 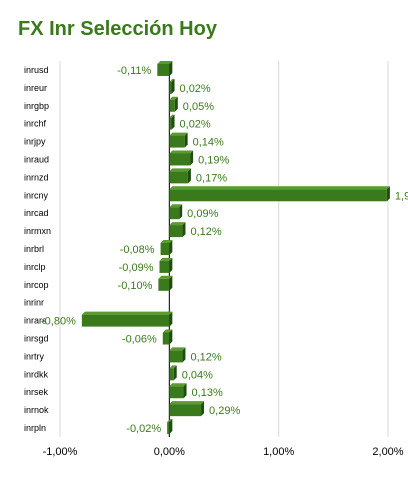 What do you see at coordinates (36, 70) in the screenshot?
I see `category-label: inrusd` at bounding box center [36, 70].